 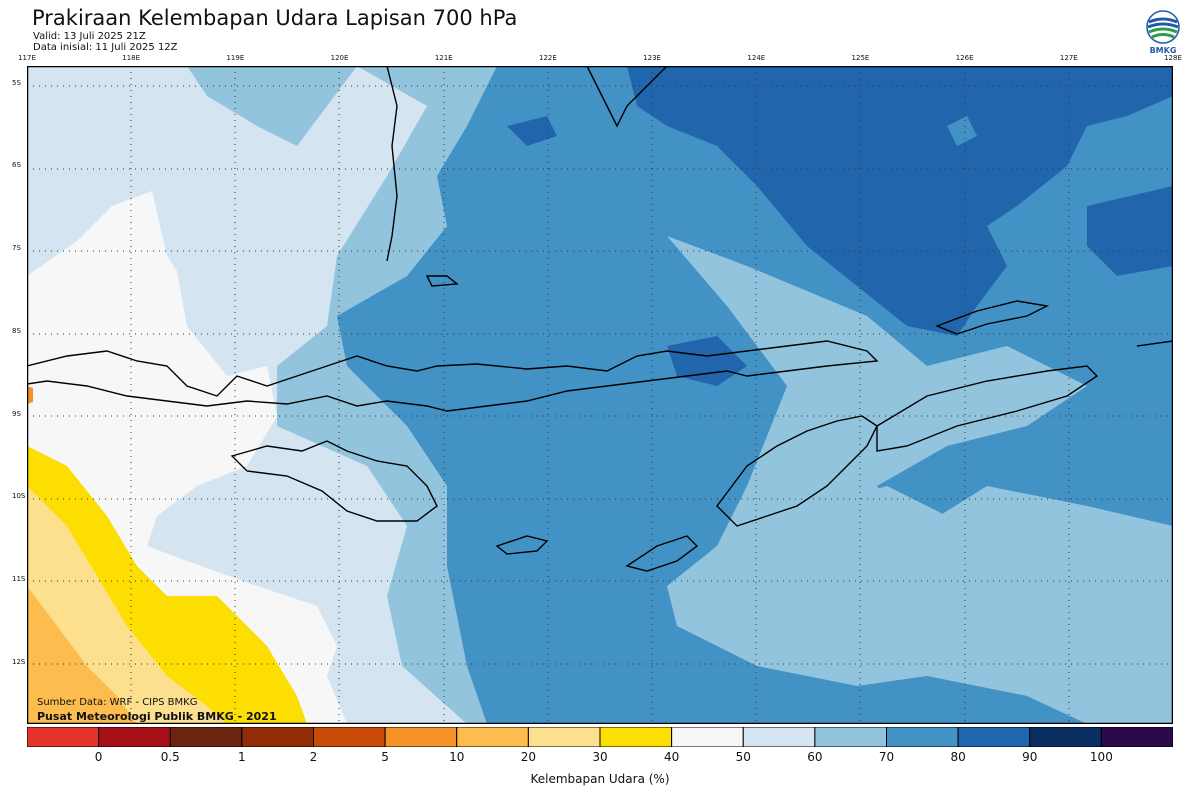 What do you see at coordinates (652, 58) in the screenshot?
I see `lon-label: 123E` at bounding box center [652, 58].